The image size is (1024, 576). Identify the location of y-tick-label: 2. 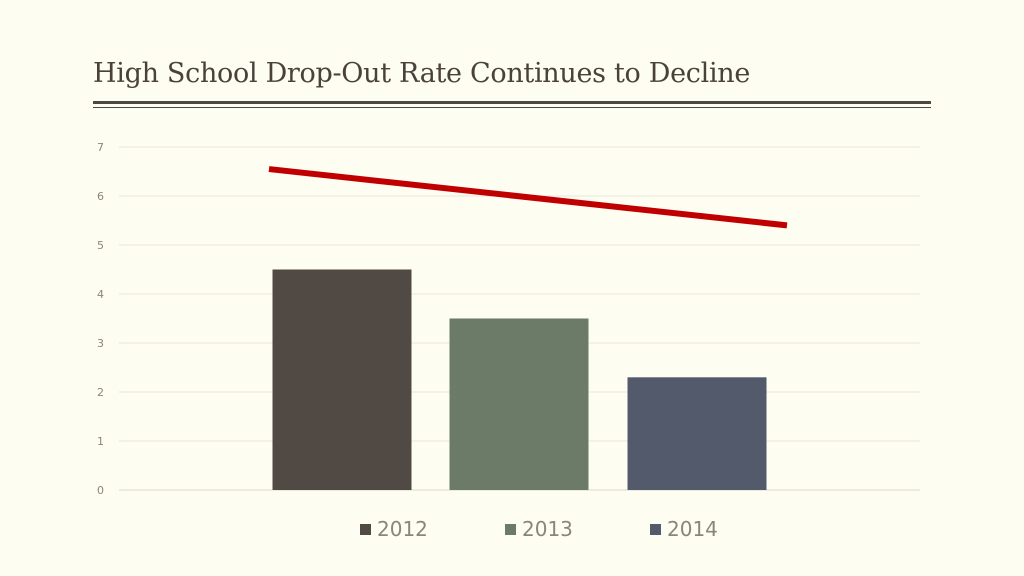
(100, 392).